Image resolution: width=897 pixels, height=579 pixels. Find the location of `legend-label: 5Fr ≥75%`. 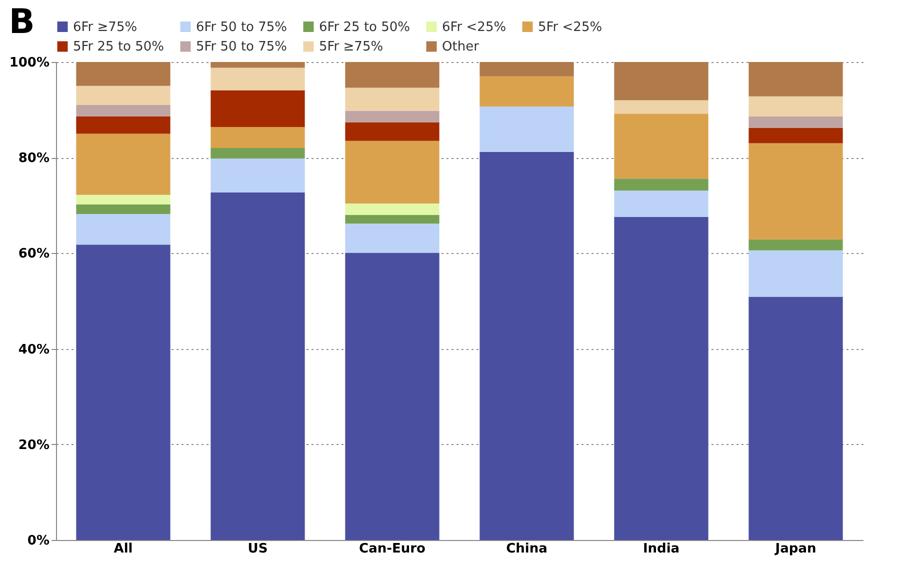

legend-label: 5Fr ≥75% is located at coordinates (351, 47).